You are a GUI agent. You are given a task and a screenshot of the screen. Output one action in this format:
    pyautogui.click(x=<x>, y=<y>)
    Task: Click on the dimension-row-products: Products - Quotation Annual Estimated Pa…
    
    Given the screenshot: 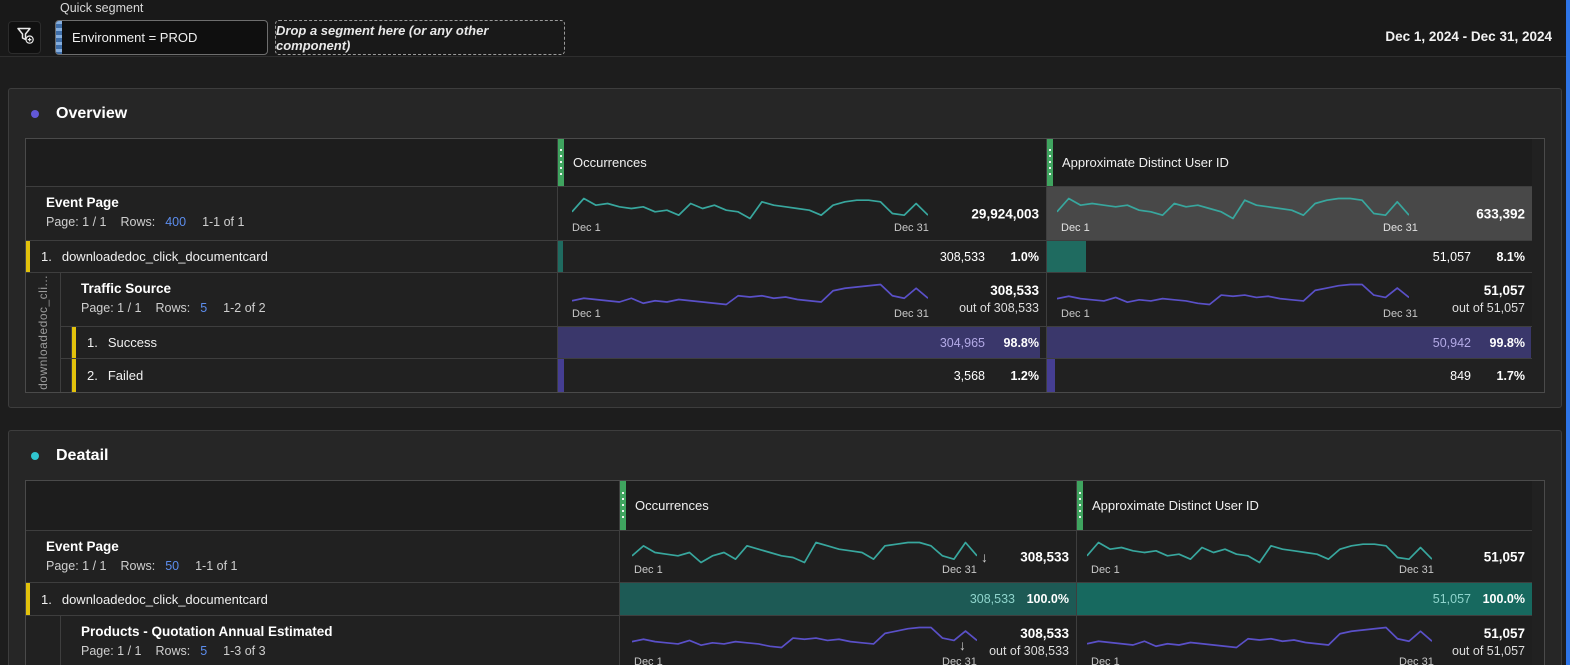 What is the action you would take?
    pyautogui.click(x=340, y=640)
    